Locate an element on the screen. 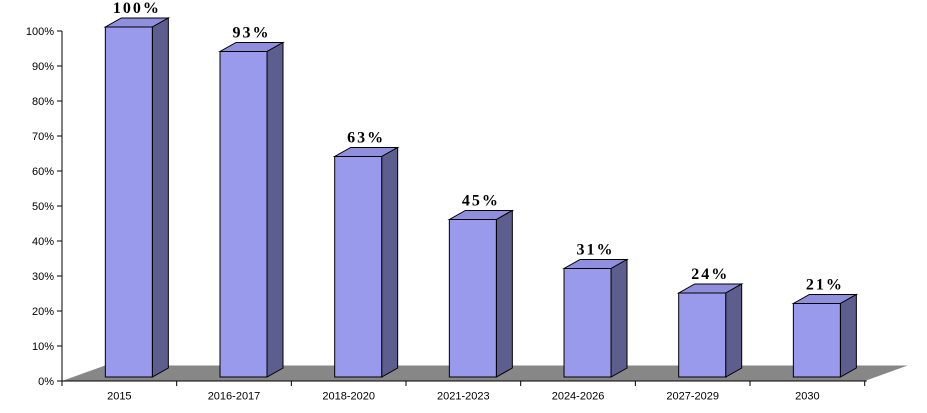  y-tick-label: 40% is located at coordinates (43, 242).